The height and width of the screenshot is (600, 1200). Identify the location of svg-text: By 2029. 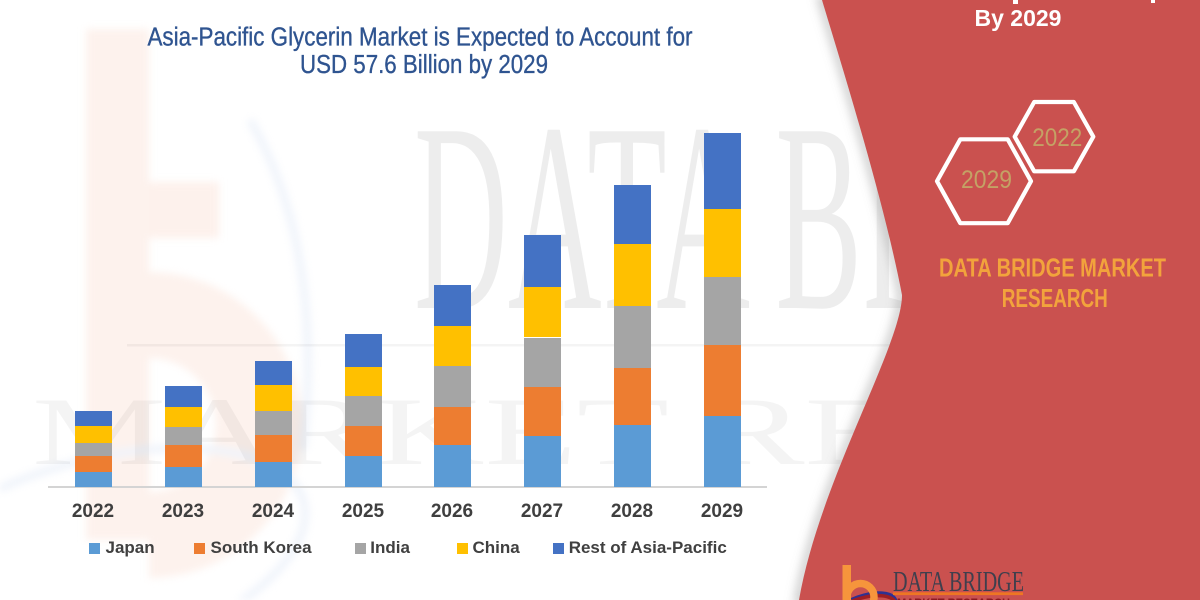
(1018, 18).